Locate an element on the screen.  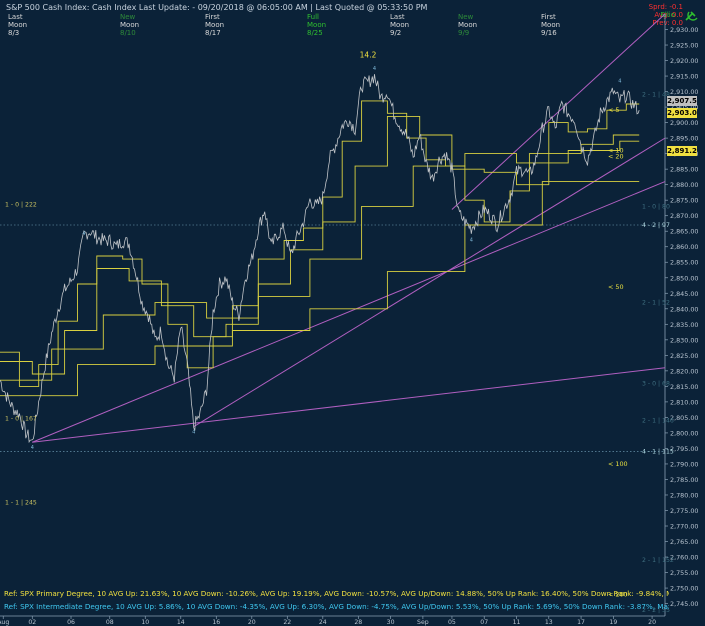
wave-degree-label-left: 1 - 0 | 222 is located at coordinates (21, 204).